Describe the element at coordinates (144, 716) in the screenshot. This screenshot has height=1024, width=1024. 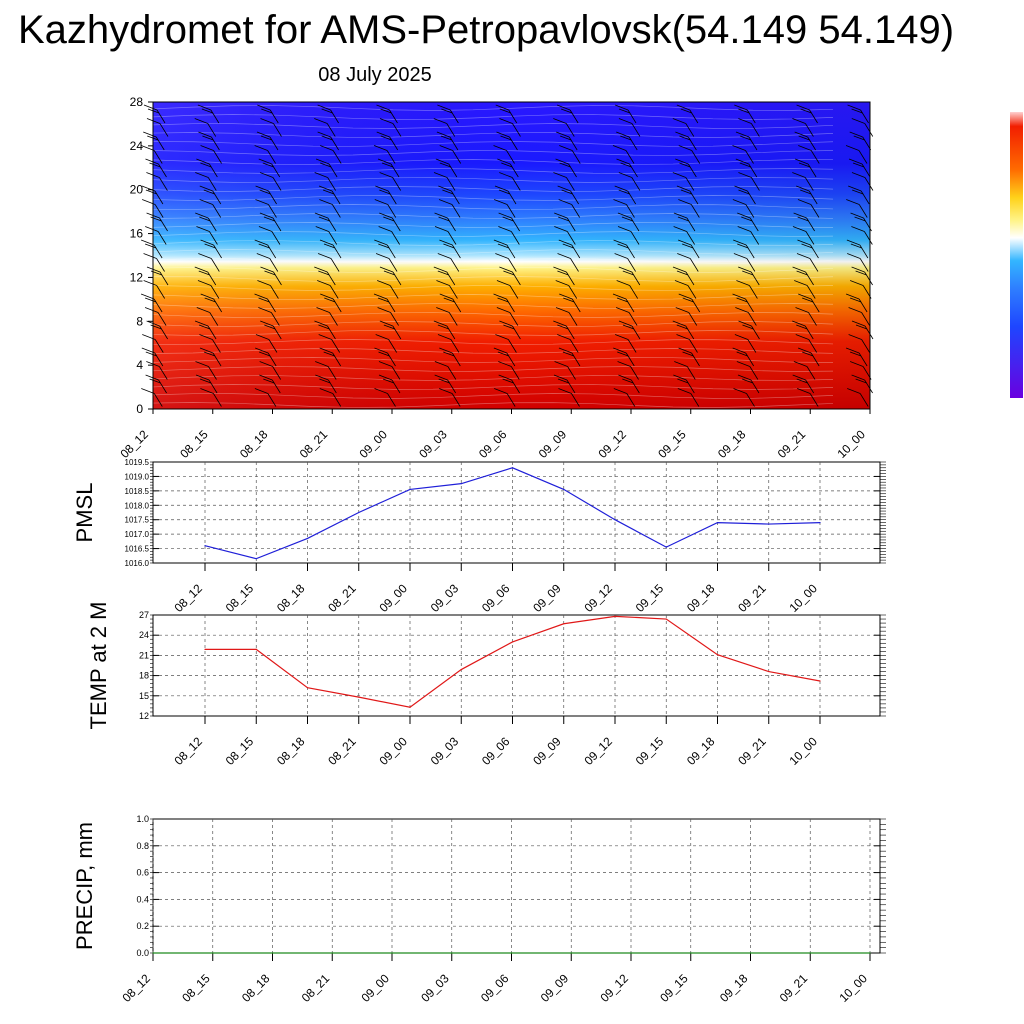
I see `y-tick-label: 12` at that location.